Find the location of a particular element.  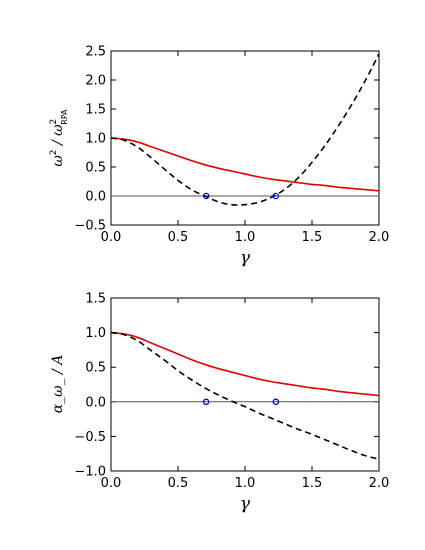

top-ylabel-omega: ω is located at coordinates (58, 161).